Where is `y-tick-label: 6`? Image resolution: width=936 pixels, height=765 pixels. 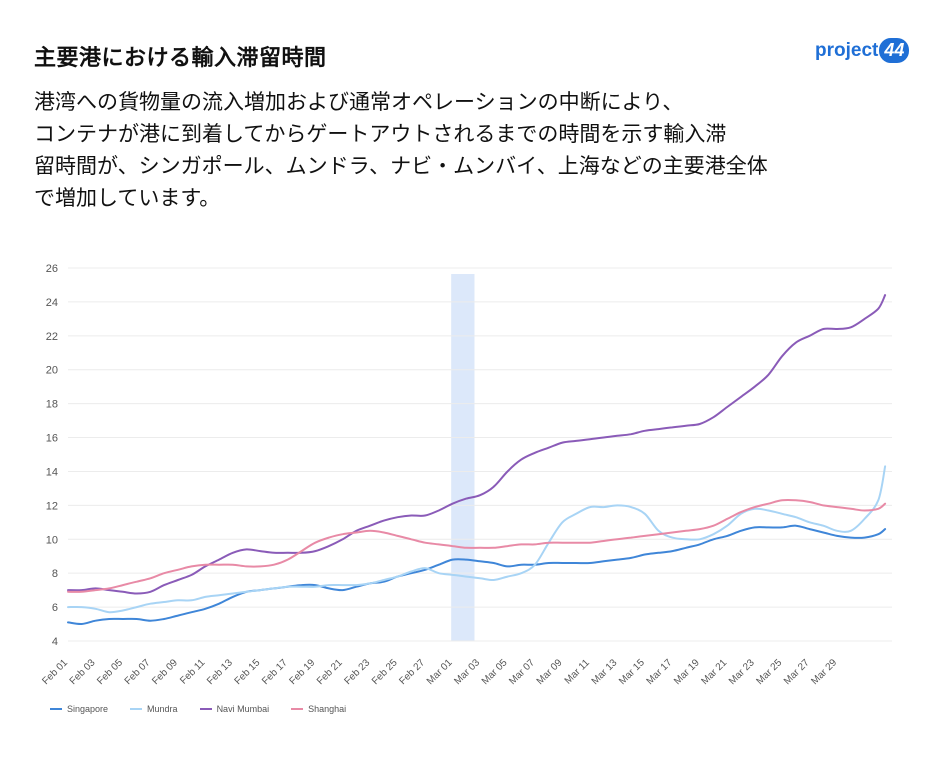
y-tick-label: 6 is located at coordinates (55, 608).